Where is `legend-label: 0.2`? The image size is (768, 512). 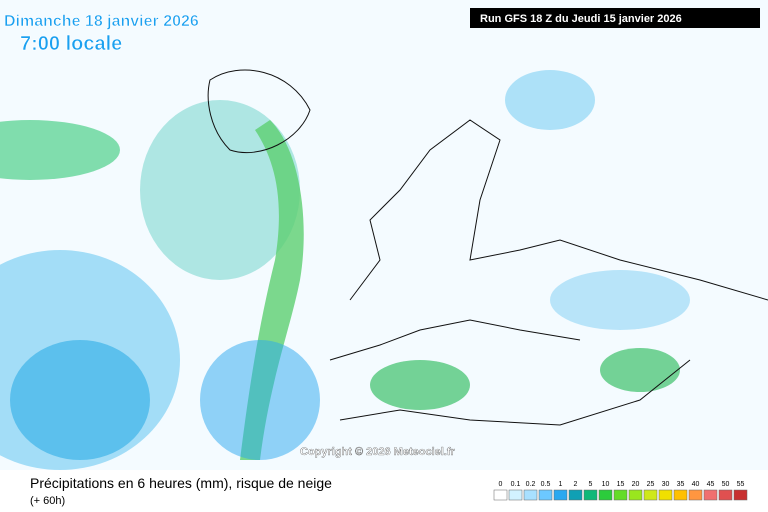
legend-label: 0.2 is located at coordinates (531, 484).